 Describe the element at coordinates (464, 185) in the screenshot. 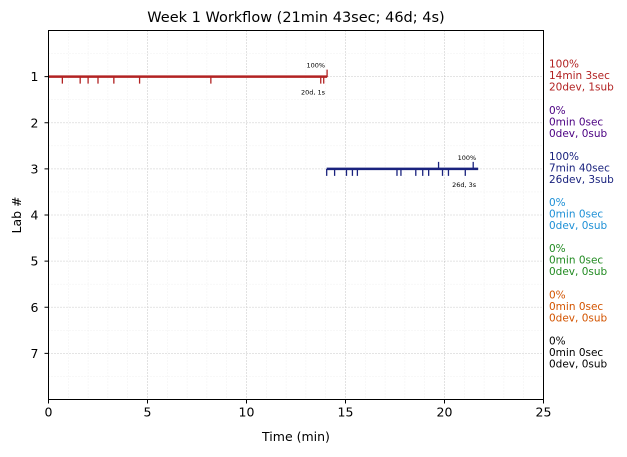

I see `bar-counts-label: 26d, 3s` at that location.